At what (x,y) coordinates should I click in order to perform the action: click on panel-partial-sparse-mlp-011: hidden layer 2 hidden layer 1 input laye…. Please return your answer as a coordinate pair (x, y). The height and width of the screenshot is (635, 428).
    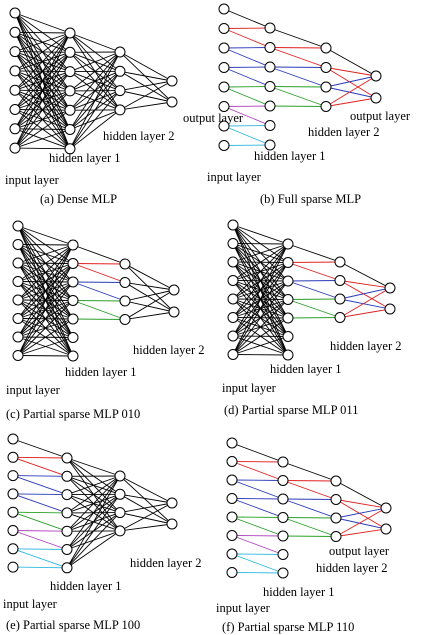
    Looking at the image, I should click on (312, 318).